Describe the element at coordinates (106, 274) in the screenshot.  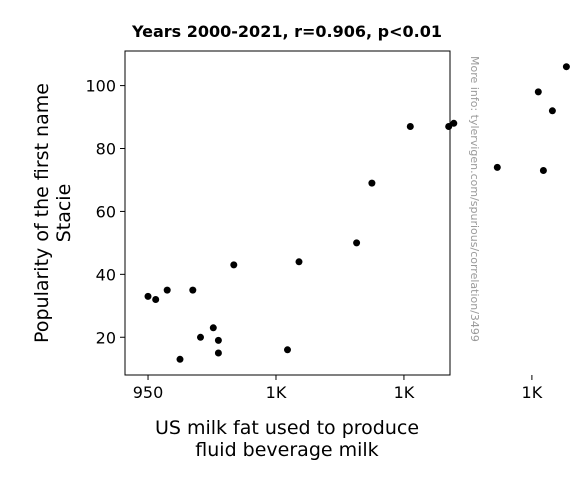
I see `y-tick-label: 40` at that location.